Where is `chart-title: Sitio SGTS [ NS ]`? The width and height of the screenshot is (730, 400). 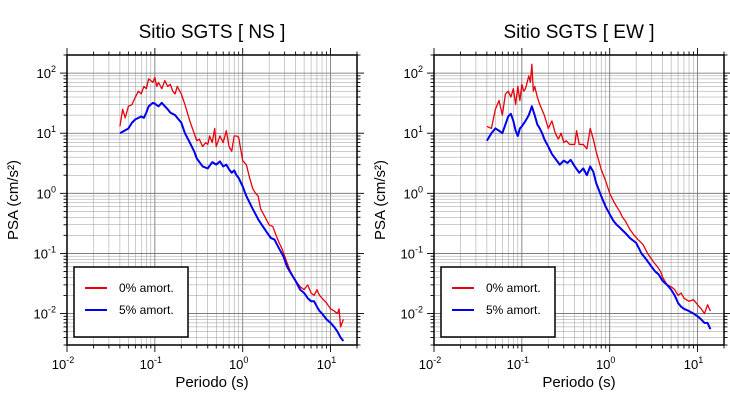 chart-title: Sitio SGTS [ NS ] is located at coordinates (212, 32).